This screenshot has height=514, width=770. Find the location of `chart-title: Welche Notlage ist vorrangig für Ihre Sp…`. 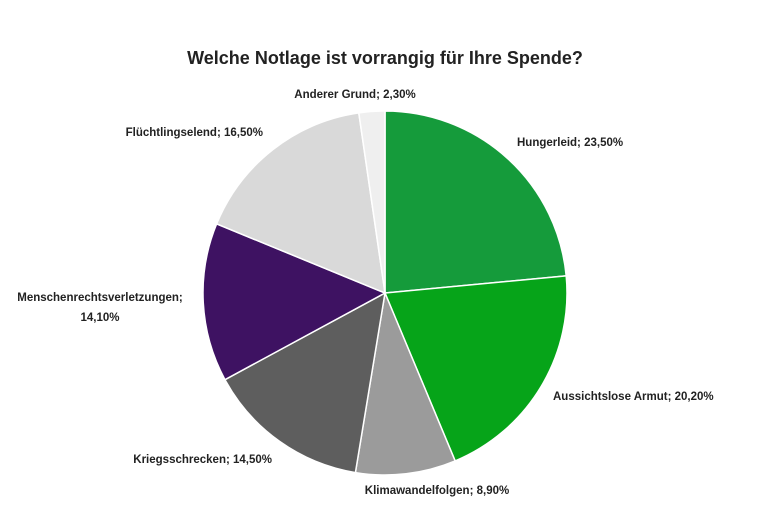

chart-title: Welche Notlage ist vorrangig für Ihre Sp… is located at coordinates (385, 58).